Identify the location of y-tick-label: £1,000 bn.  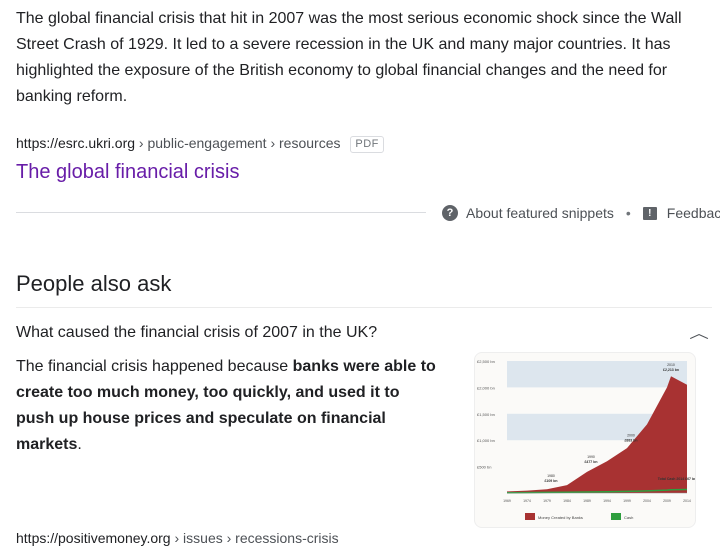
(486, 440).